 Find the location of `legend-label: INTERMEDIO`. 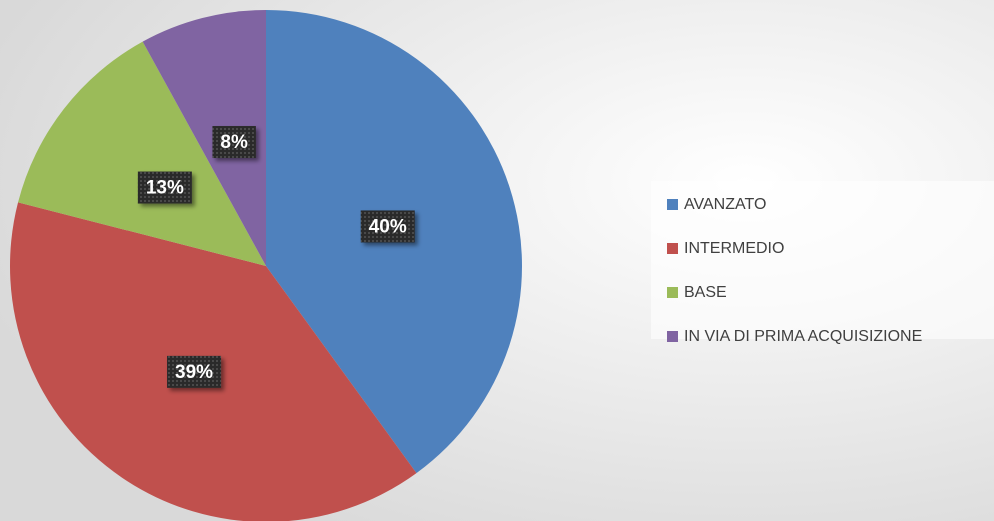

legend-label: INTERMEDIO is located at coordinates (734, 248).